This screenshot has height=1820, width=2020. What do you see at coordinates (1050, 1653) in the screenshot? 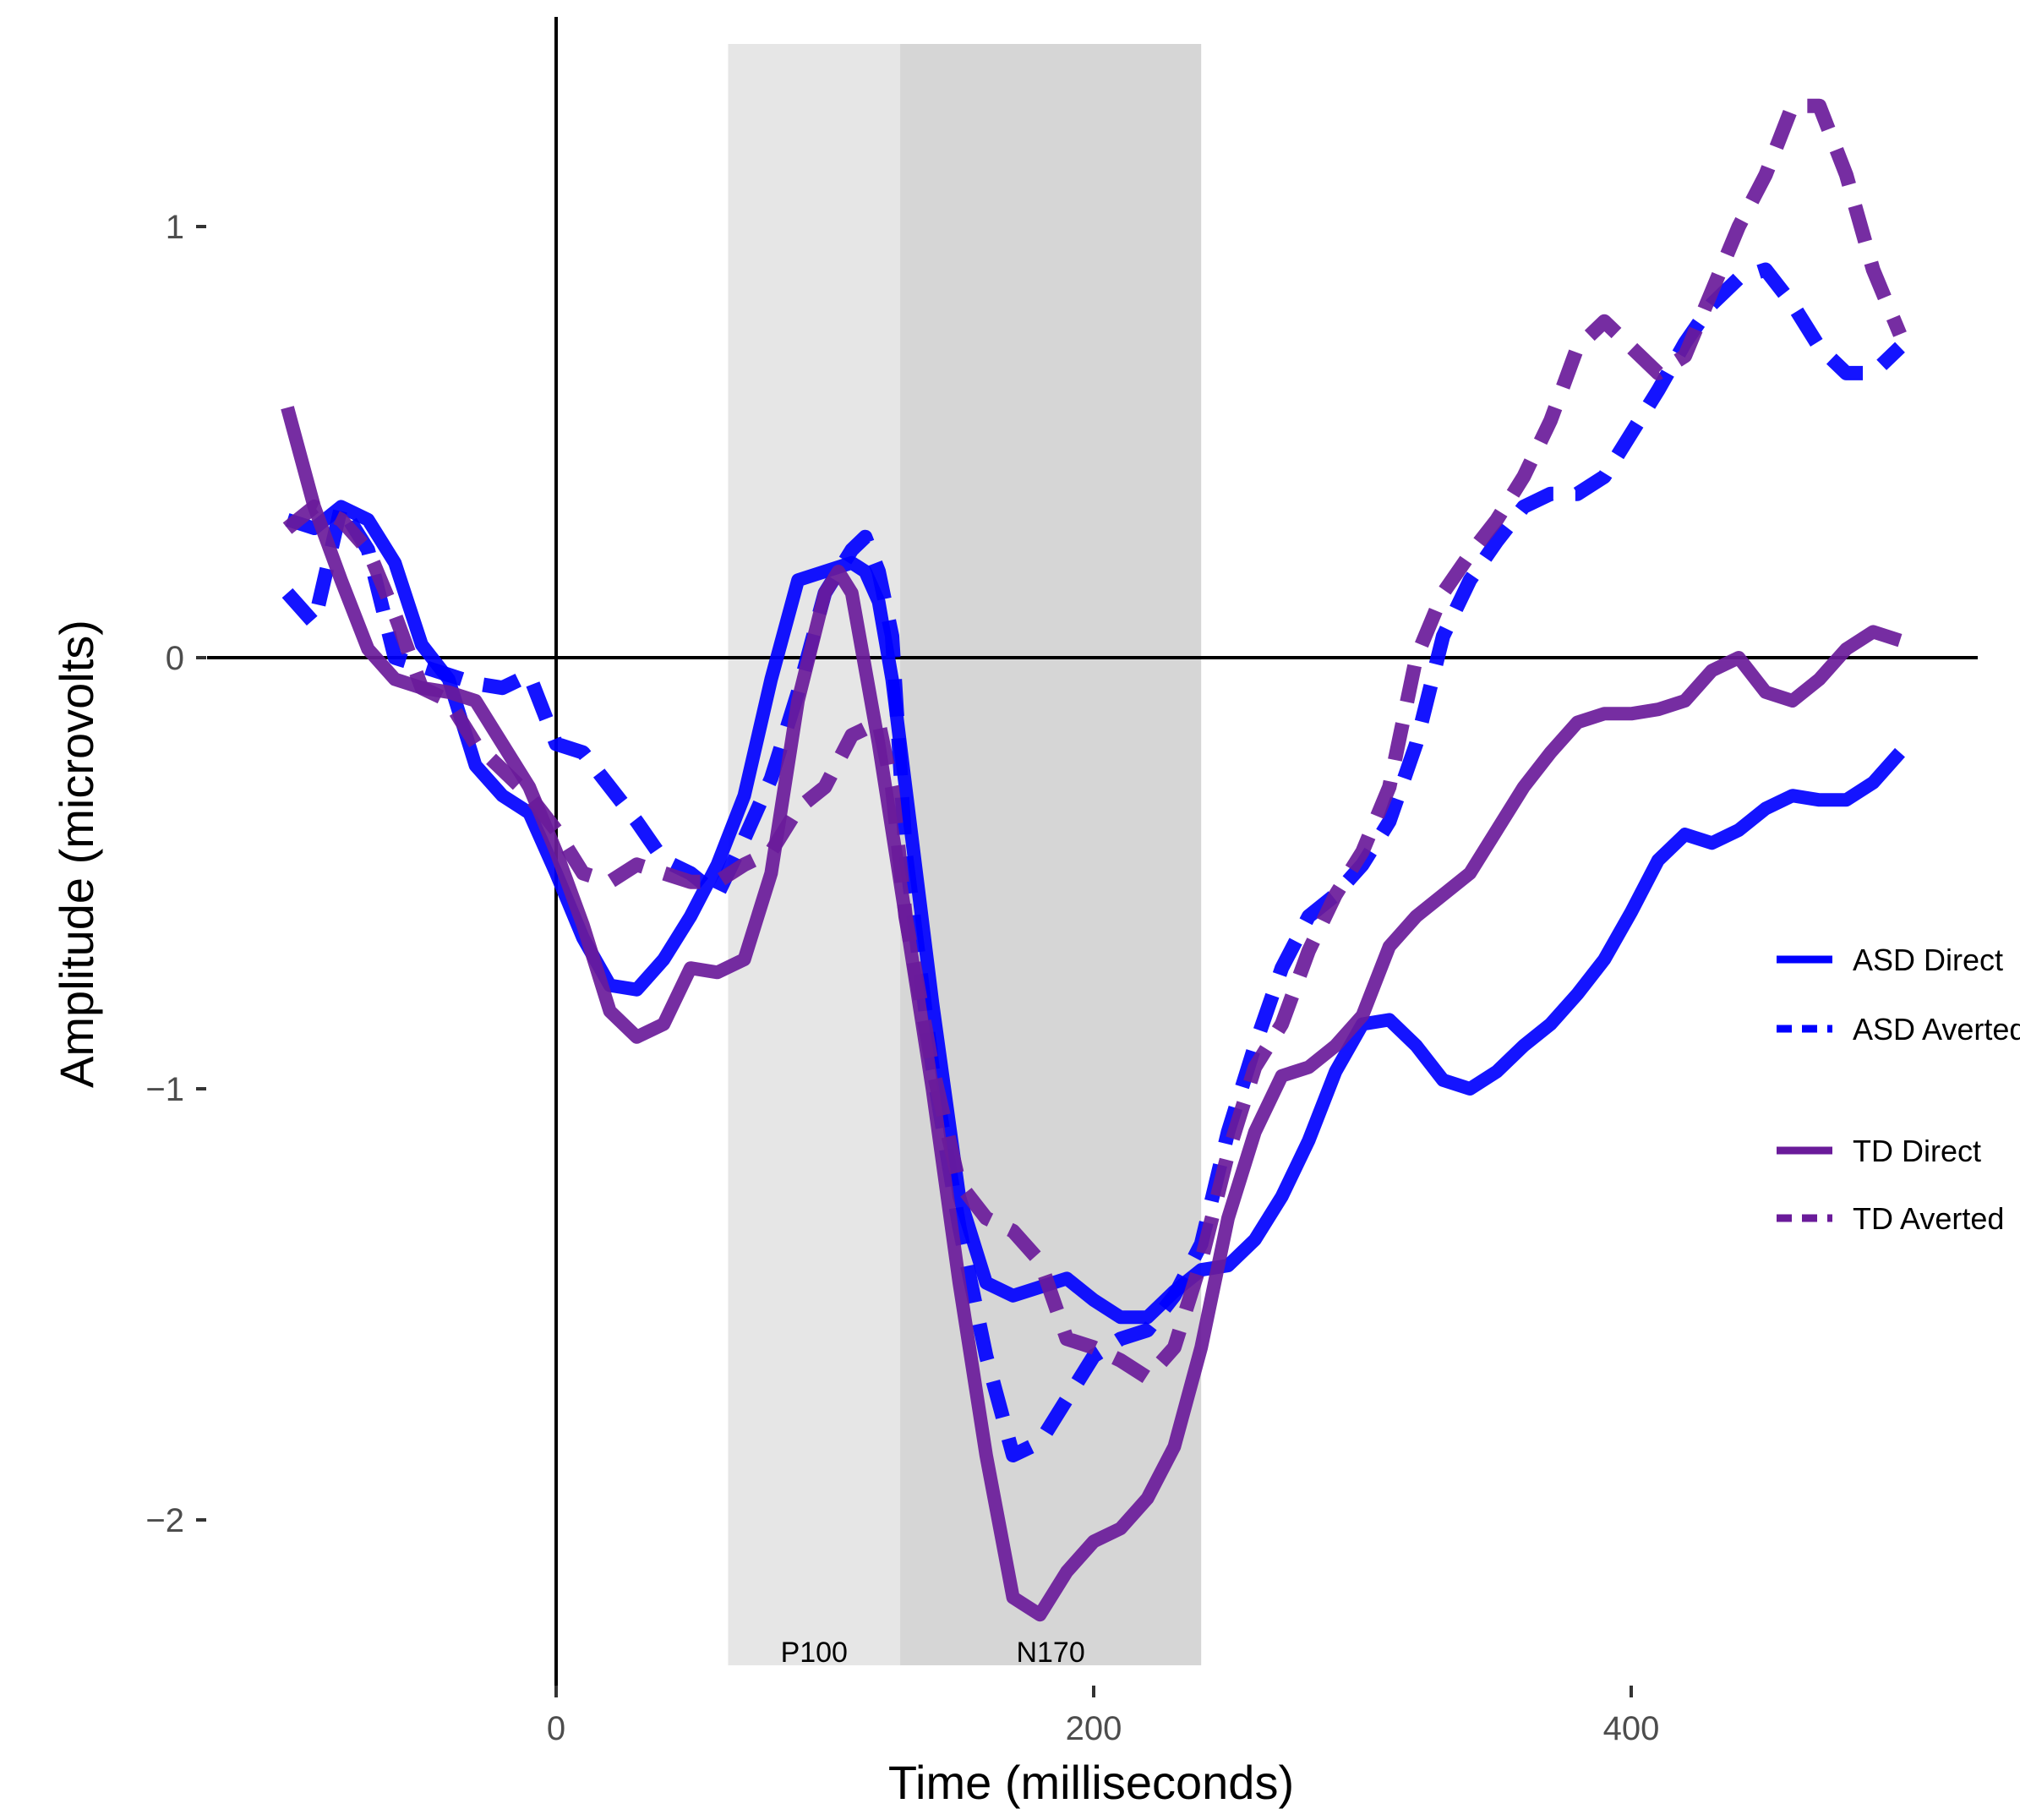
I see `band-label-n170: N170` at bounding box center [1050, 1653].